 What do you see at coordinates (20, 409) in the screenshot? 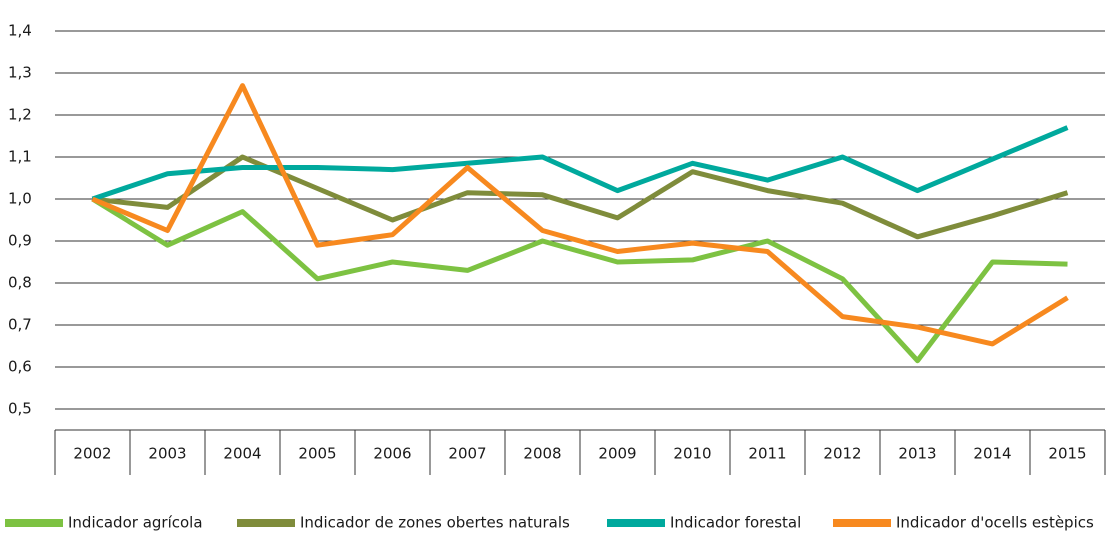
I see `y-tick-label: 0,5` at bounding box center [20, 409].